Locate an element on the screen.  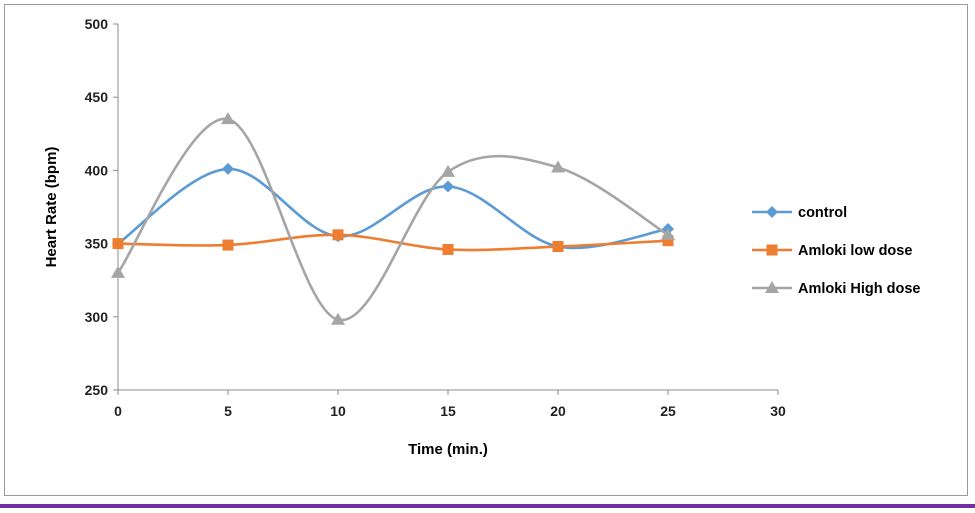
y-tick-label: 250 is located at coordinates (97, 390).